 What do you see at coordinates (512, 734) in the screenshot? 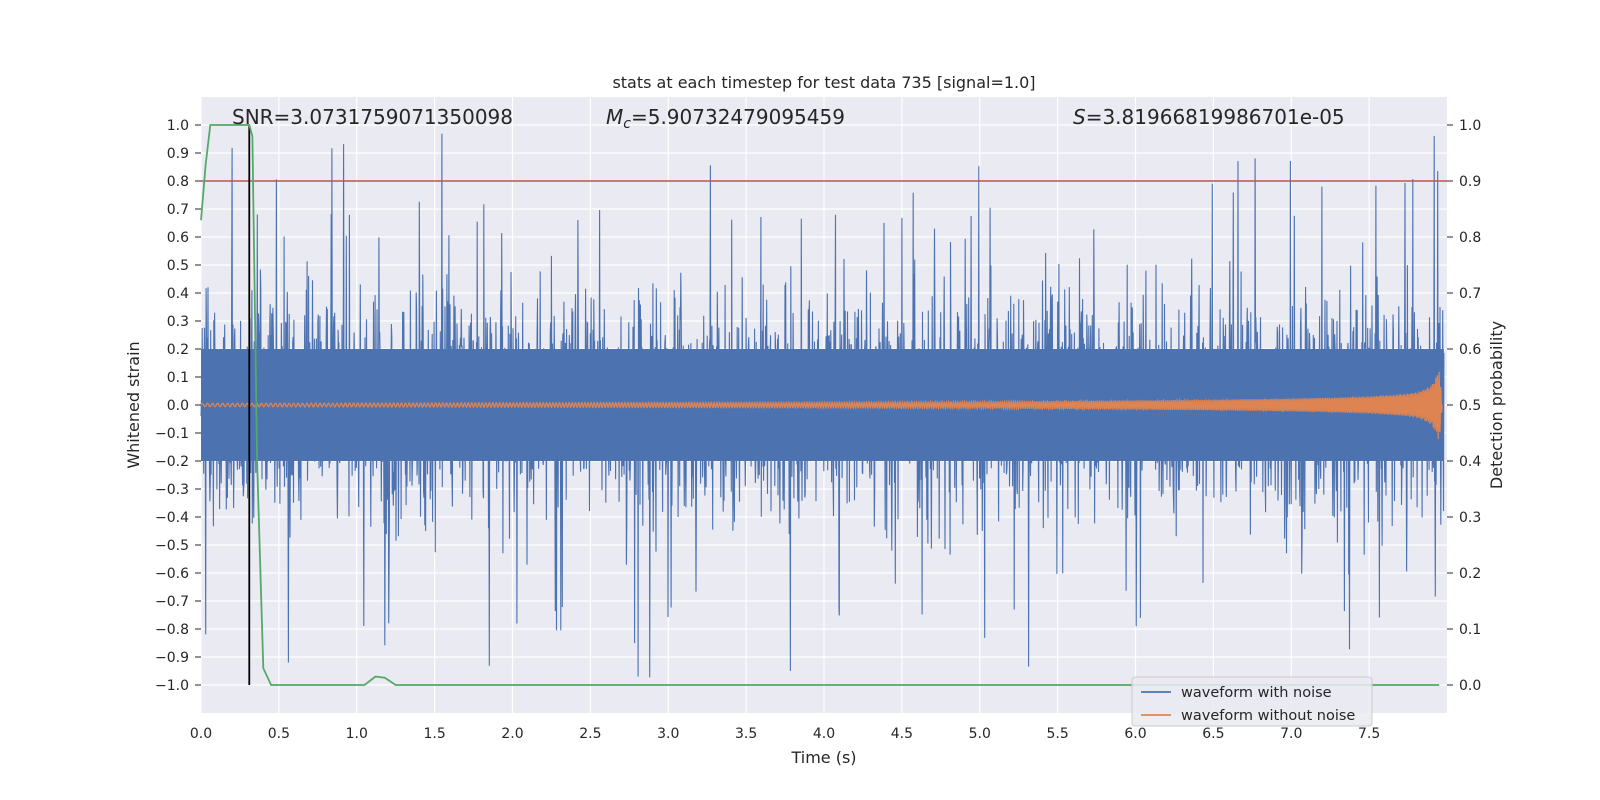
I see `x-tick-label: 2.0` at bounding box center [512, 734].